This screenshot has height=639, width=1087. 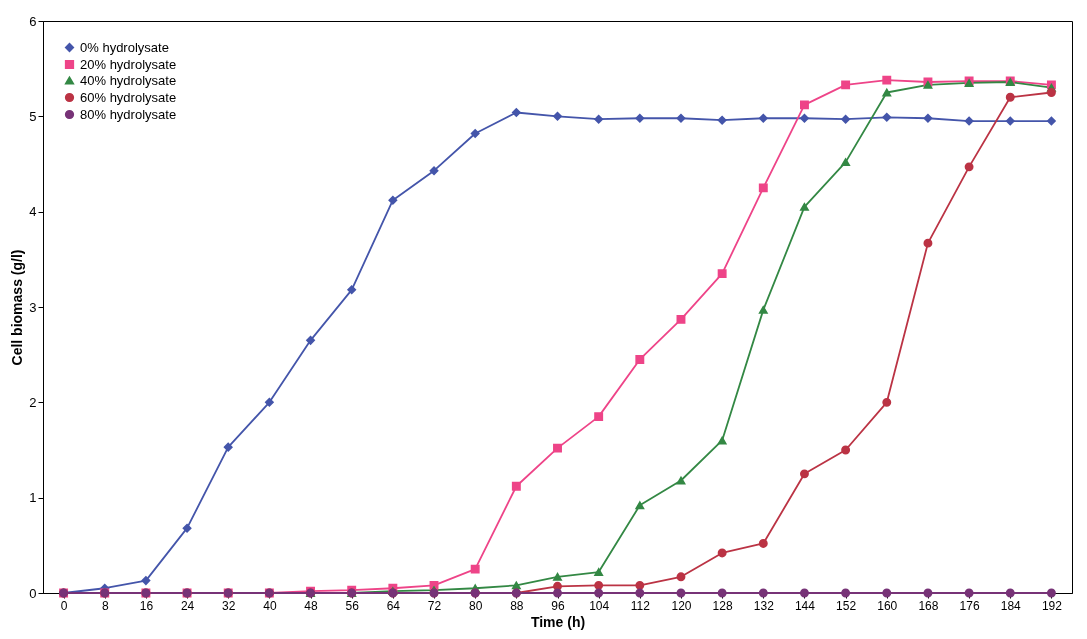 What do you see at coordinates (352, 605) in the screenshot?
I see `x-tick-label: 56` at bounding box center [352, 605].